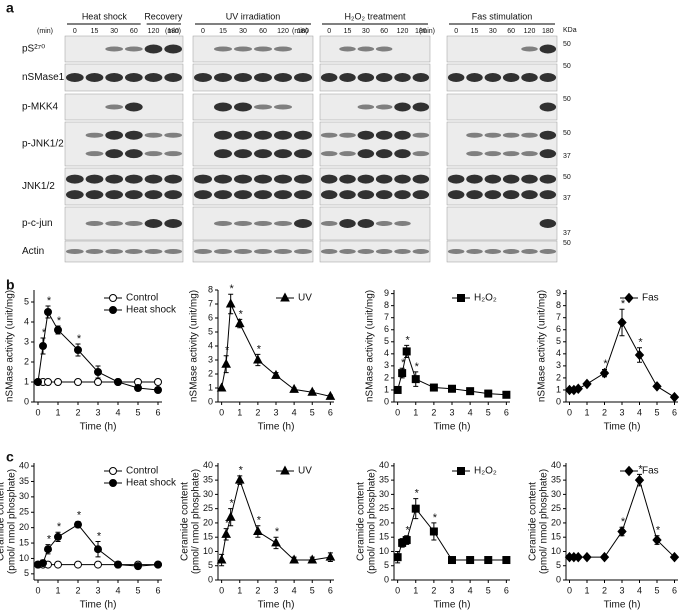  I want to click on panel-label: c, so click(10, 457).